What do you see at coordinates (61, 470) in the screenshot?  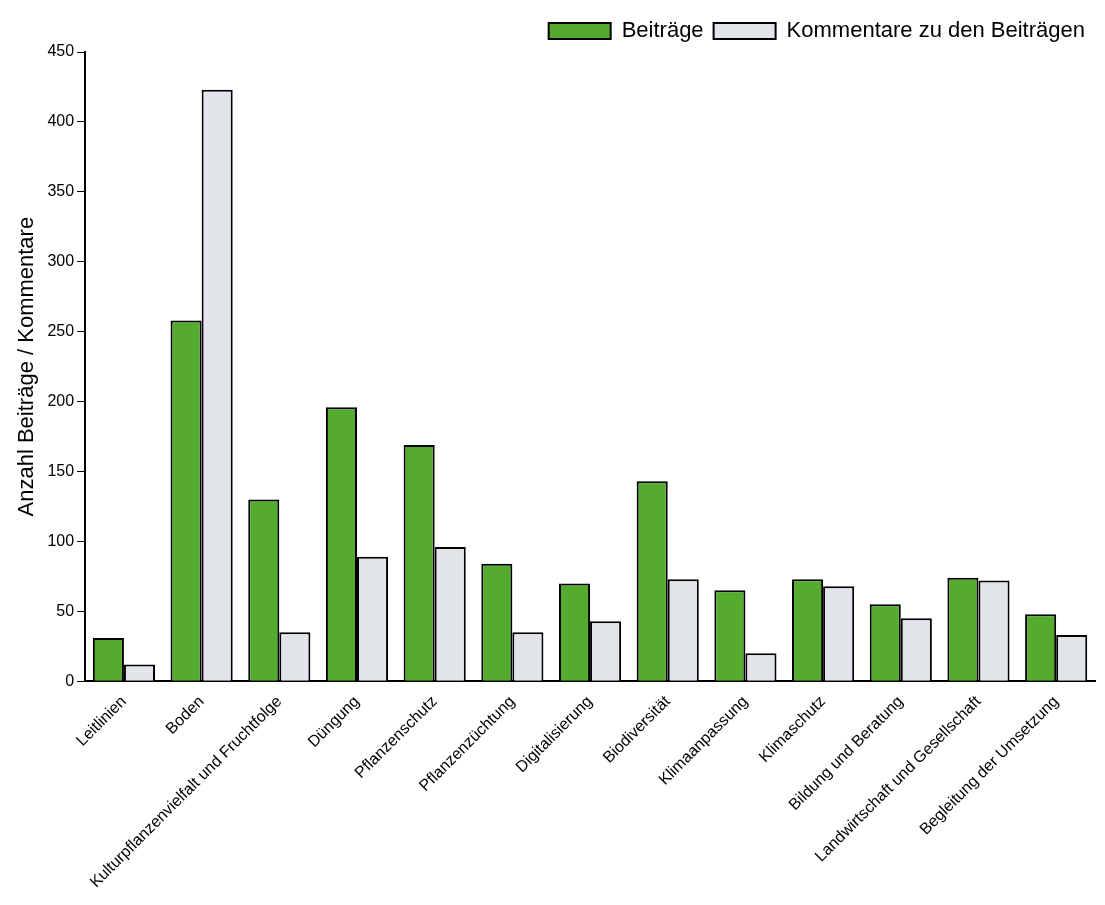 I see `y-tick-label: 150` at bounding box center [61, 470].